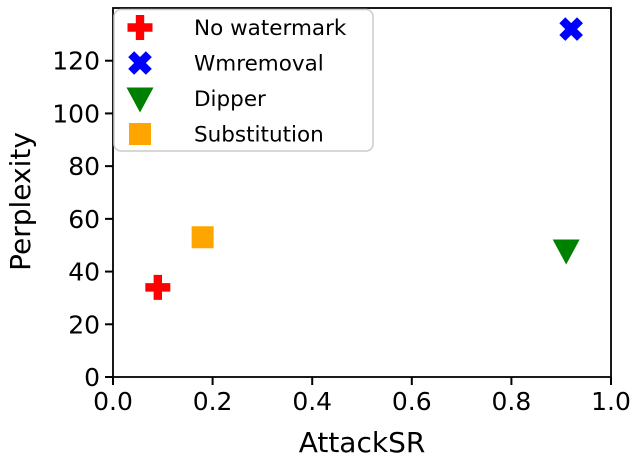 The height and width of the screenshot is (462, 642). Describe the element at coordinates (259, 135) in the screenshot. I see `legend-label-substitution: Substitution` at that location.